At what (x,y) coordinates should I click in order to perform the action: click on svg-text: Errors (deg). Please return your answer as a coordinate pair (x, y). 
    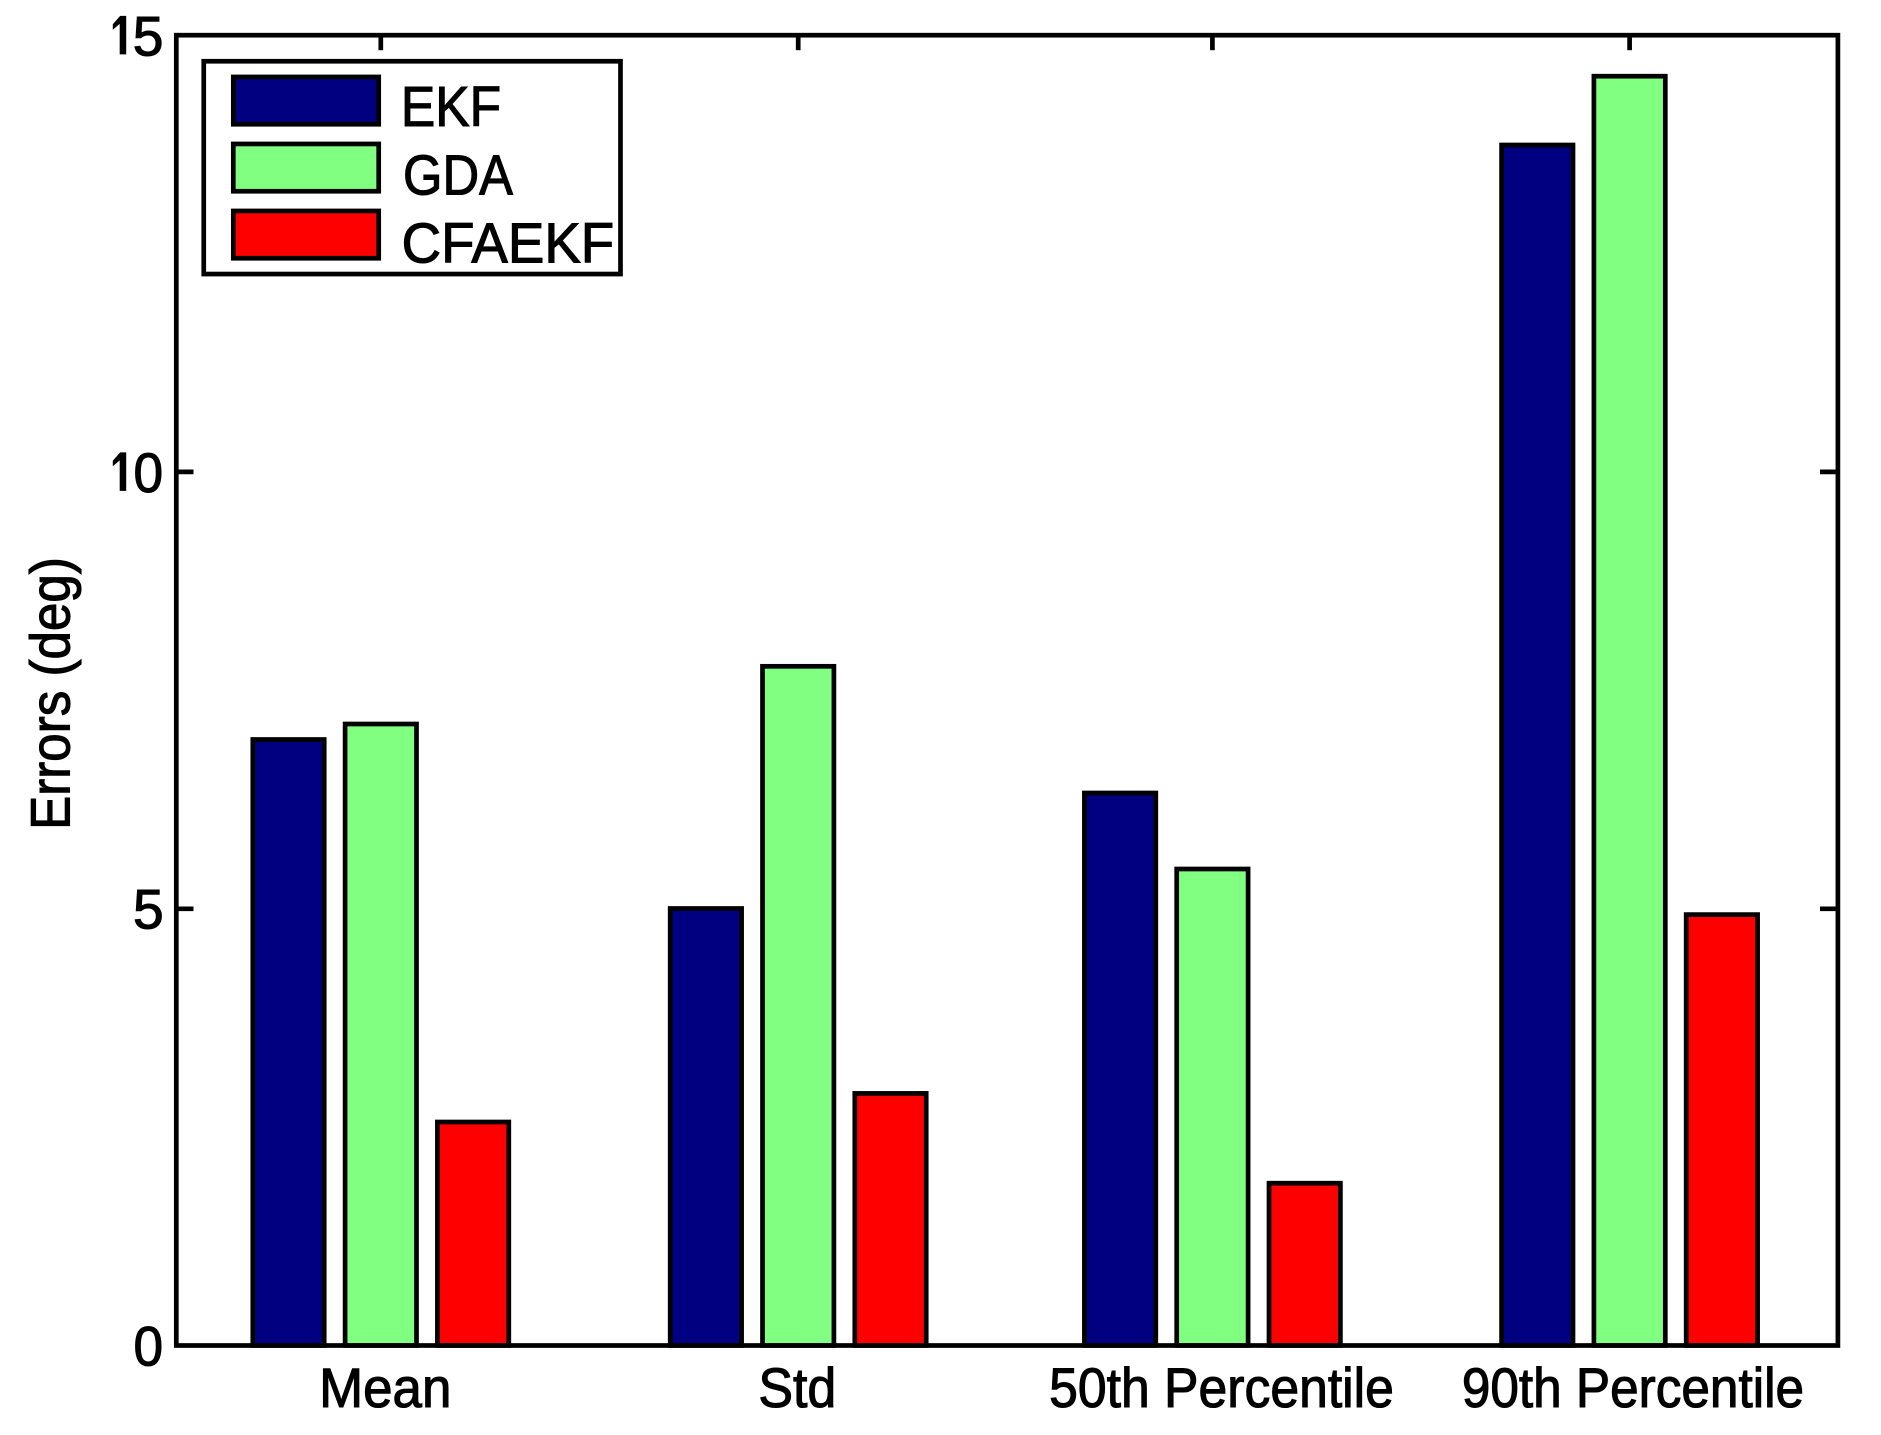
    Looking at the image, I should click on (50, 693).